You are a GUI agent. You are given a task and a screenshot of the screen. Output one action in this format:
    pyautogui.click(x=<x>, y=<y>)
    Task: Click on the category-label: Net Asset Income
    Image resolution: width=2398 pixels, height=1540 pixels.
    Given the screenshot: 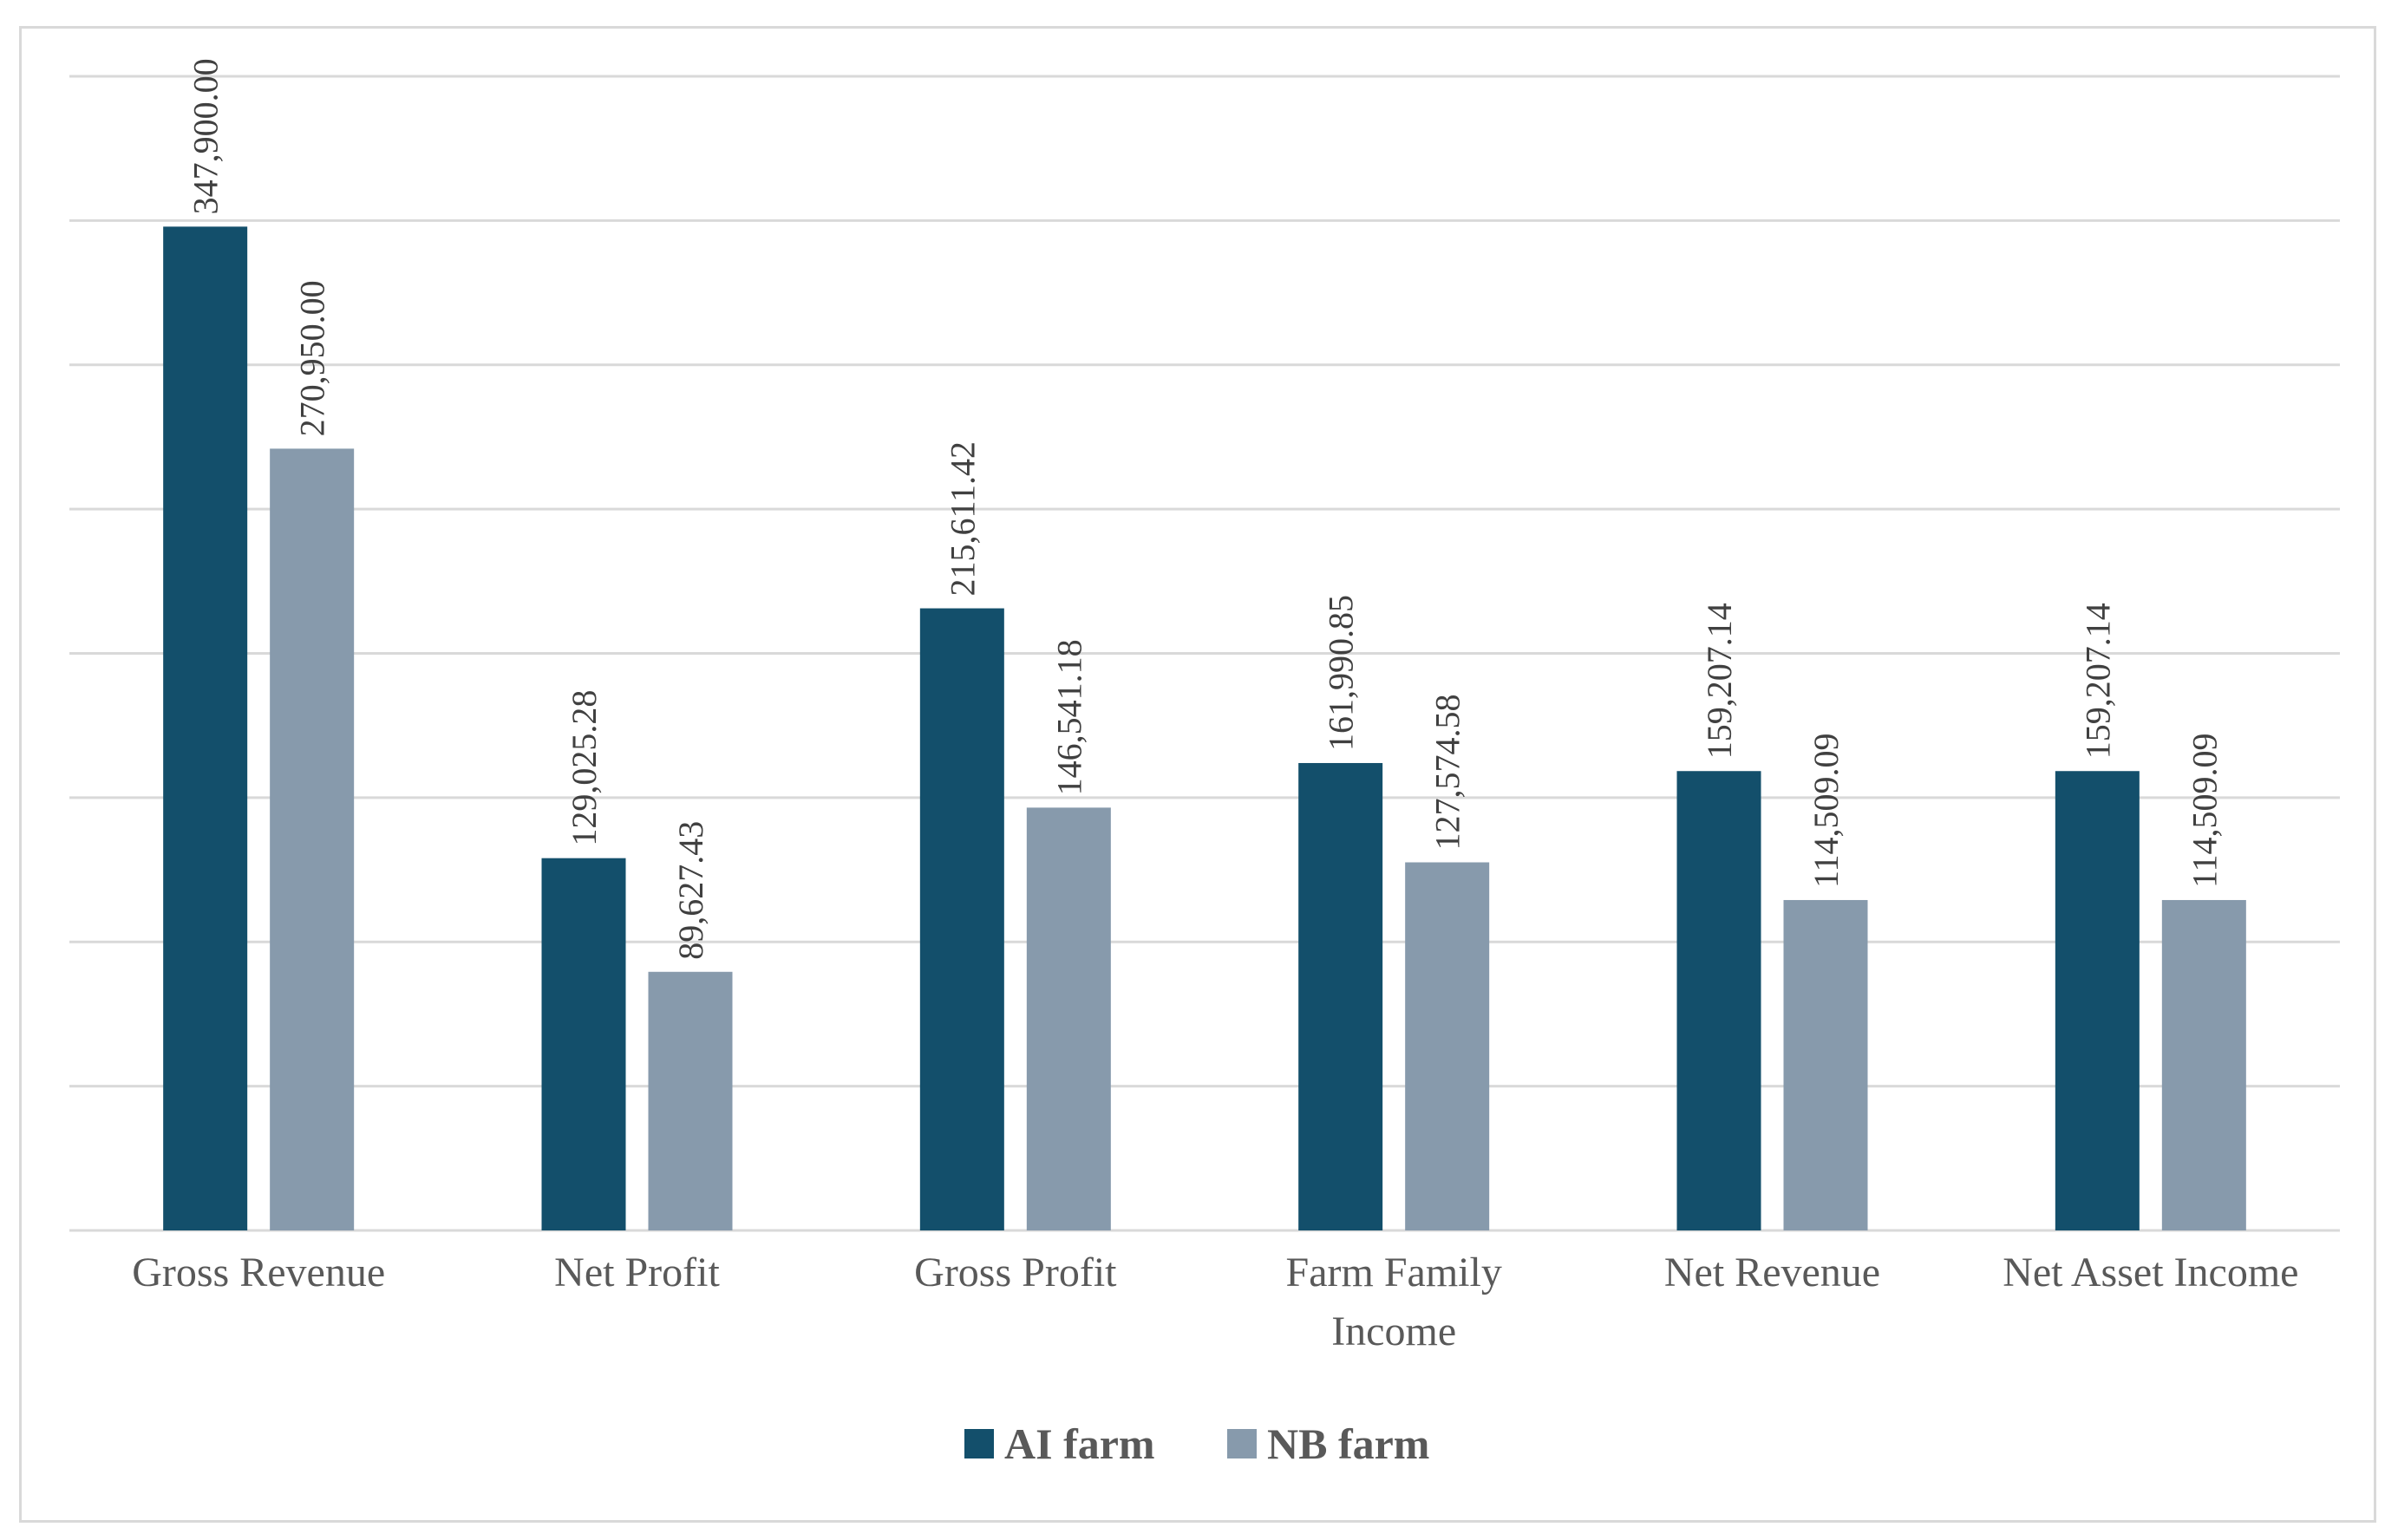 What is the action you would take?
    pyautogui.click(x=2150, y=1272)
    